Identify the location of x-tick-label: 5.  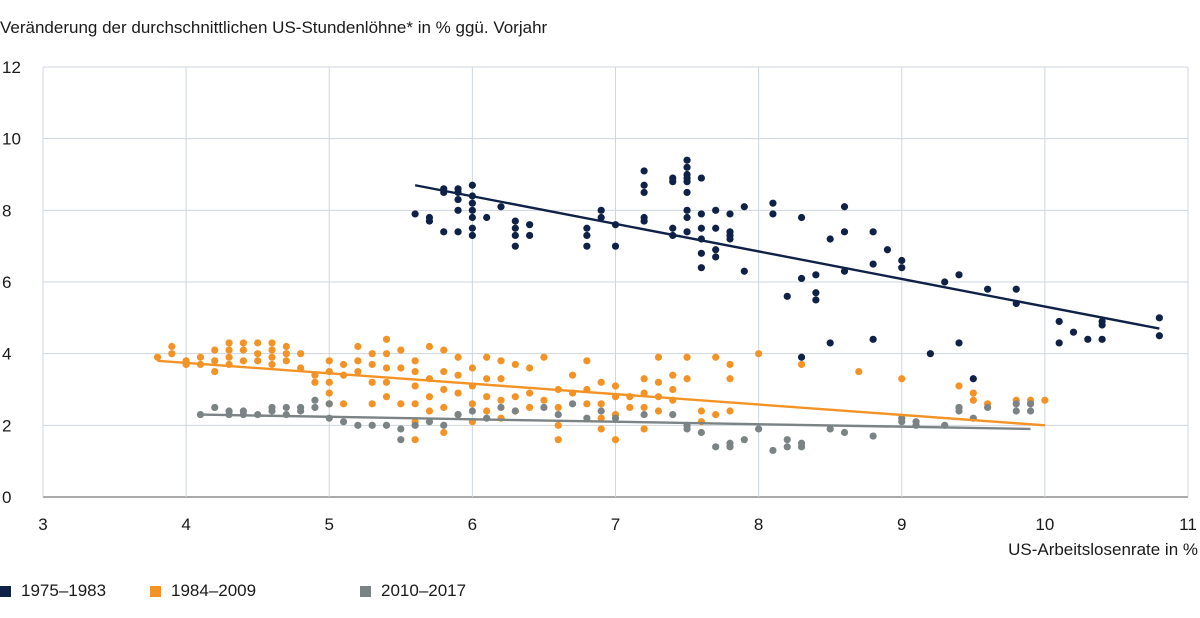
(329, 524).